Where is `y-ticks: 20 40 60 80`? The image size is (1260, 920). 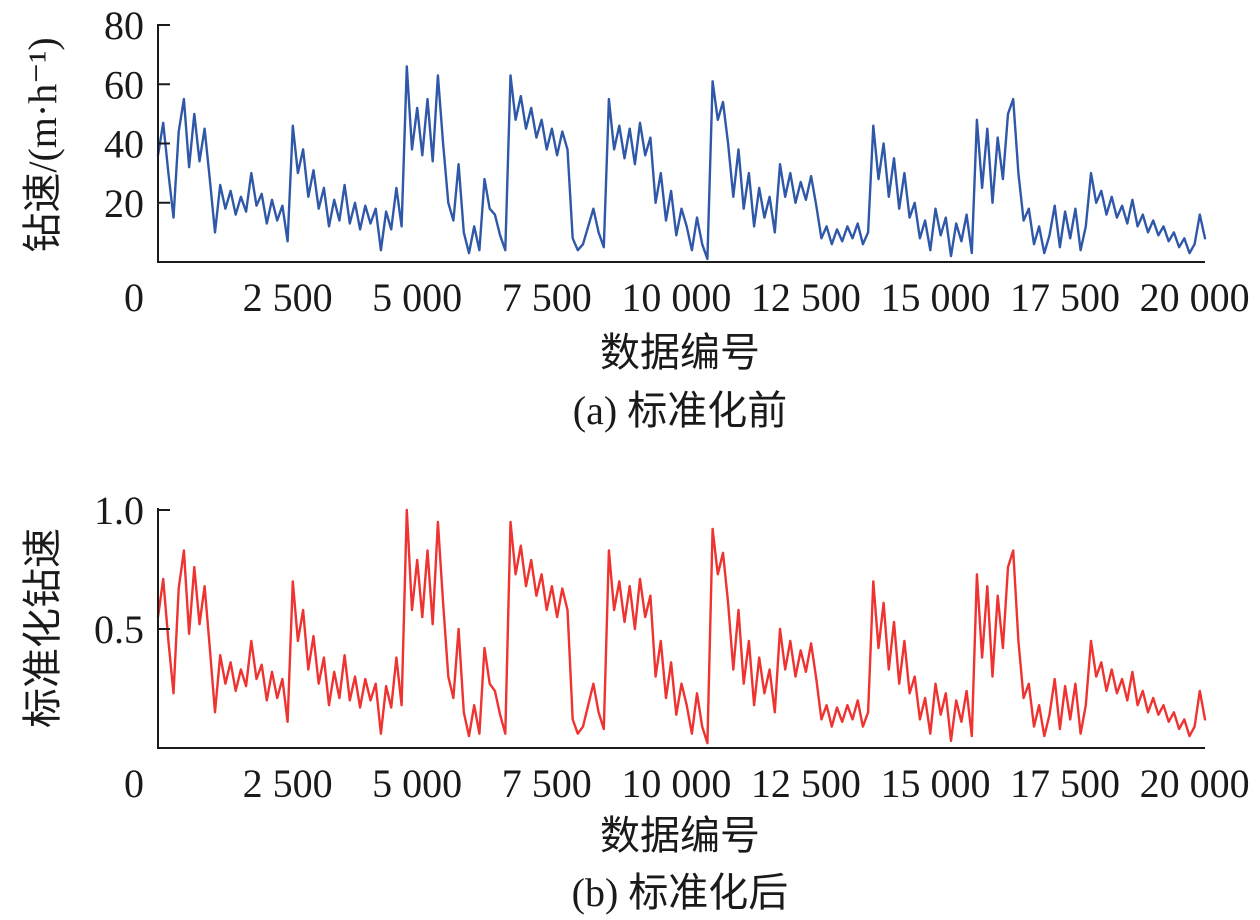 y-ticks: 20 40 60 80 is located at coordinates (137, 114).